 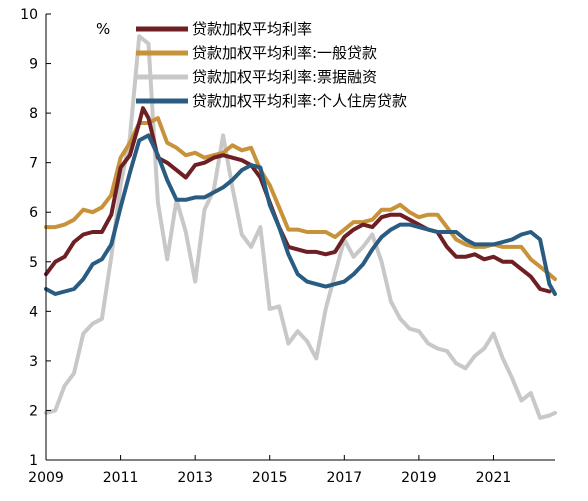 What do you see at coordinates (33, 213) in the screenshot?
I see `y-tick-label: 6` at bounding box center [33, 213].